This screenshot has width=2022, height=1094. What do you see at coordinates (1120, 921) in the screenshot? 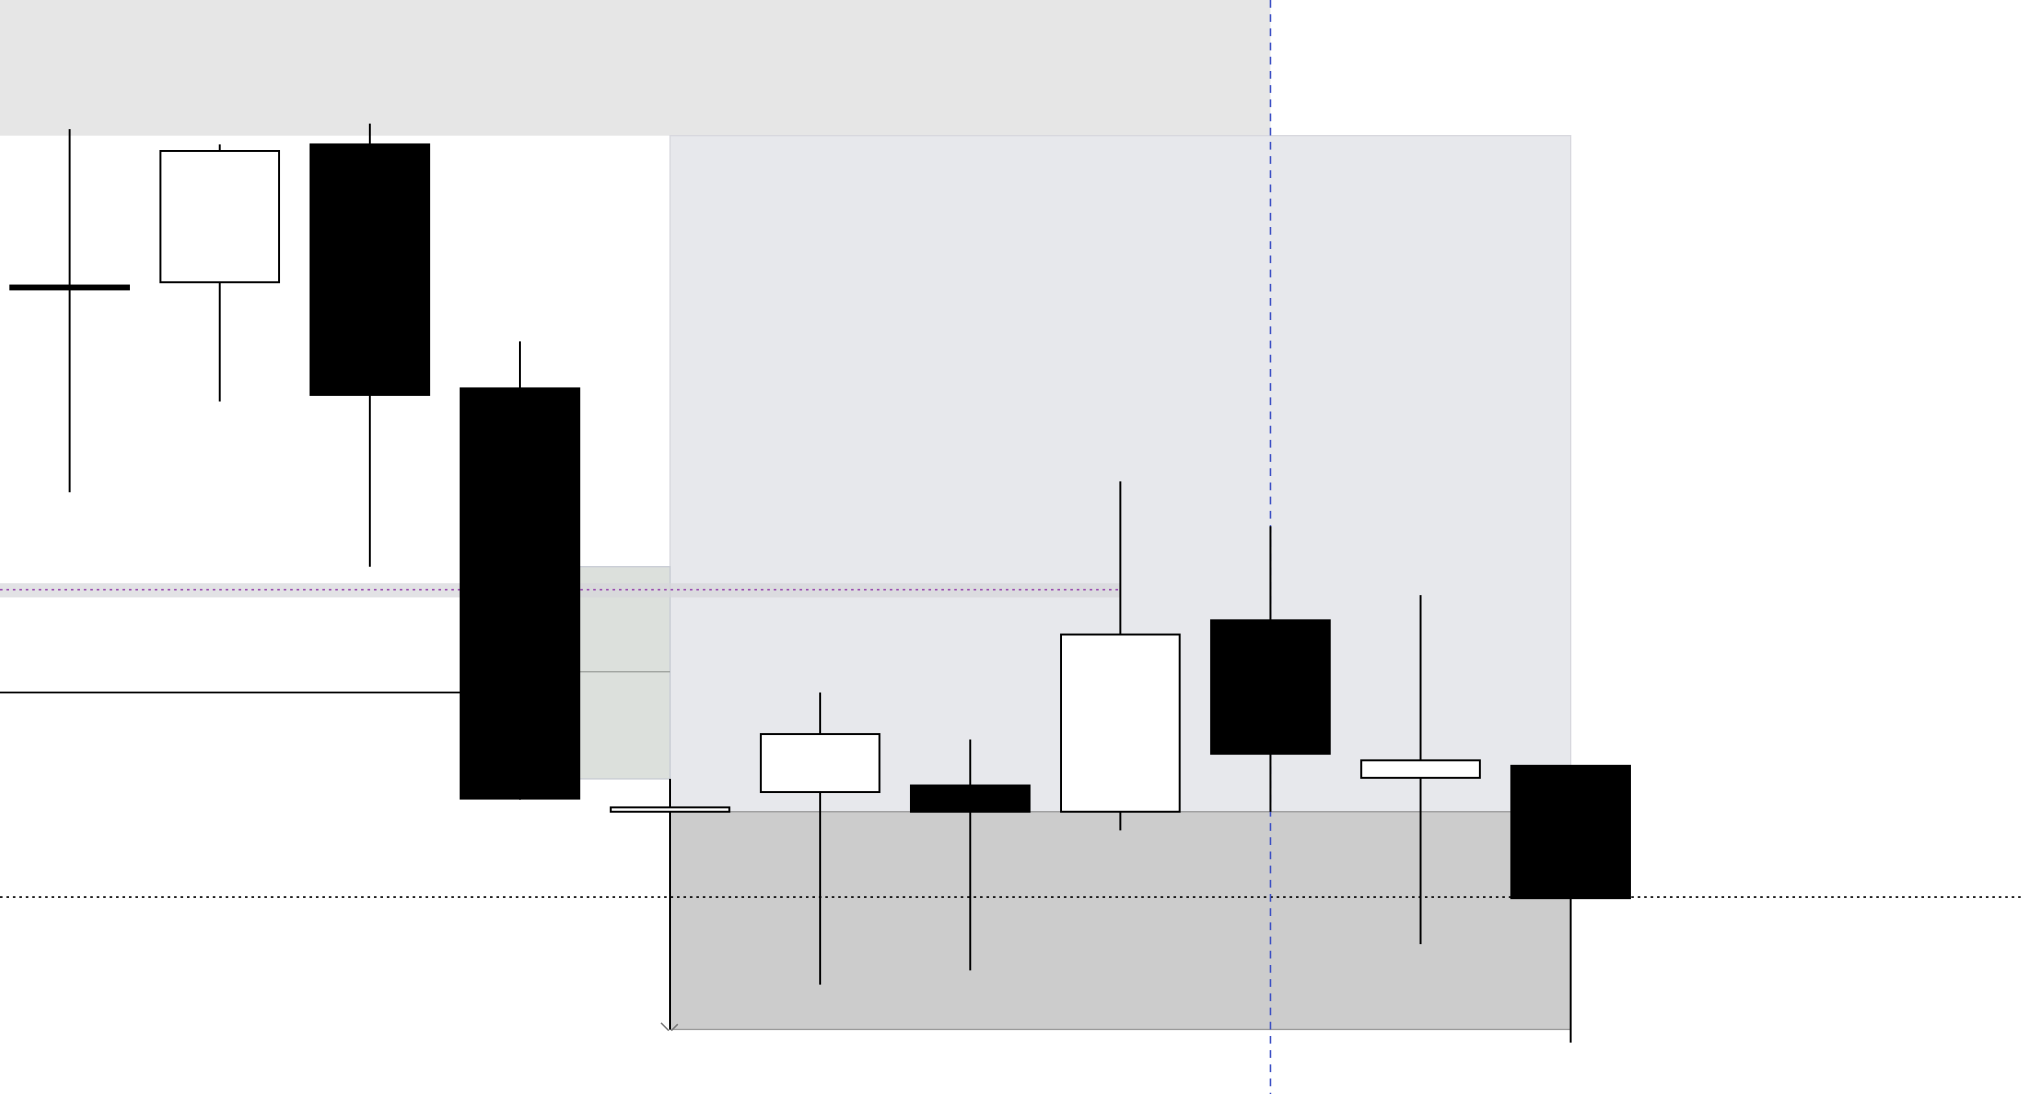
I see `lower-zone` at bounding box center [1120, 921].